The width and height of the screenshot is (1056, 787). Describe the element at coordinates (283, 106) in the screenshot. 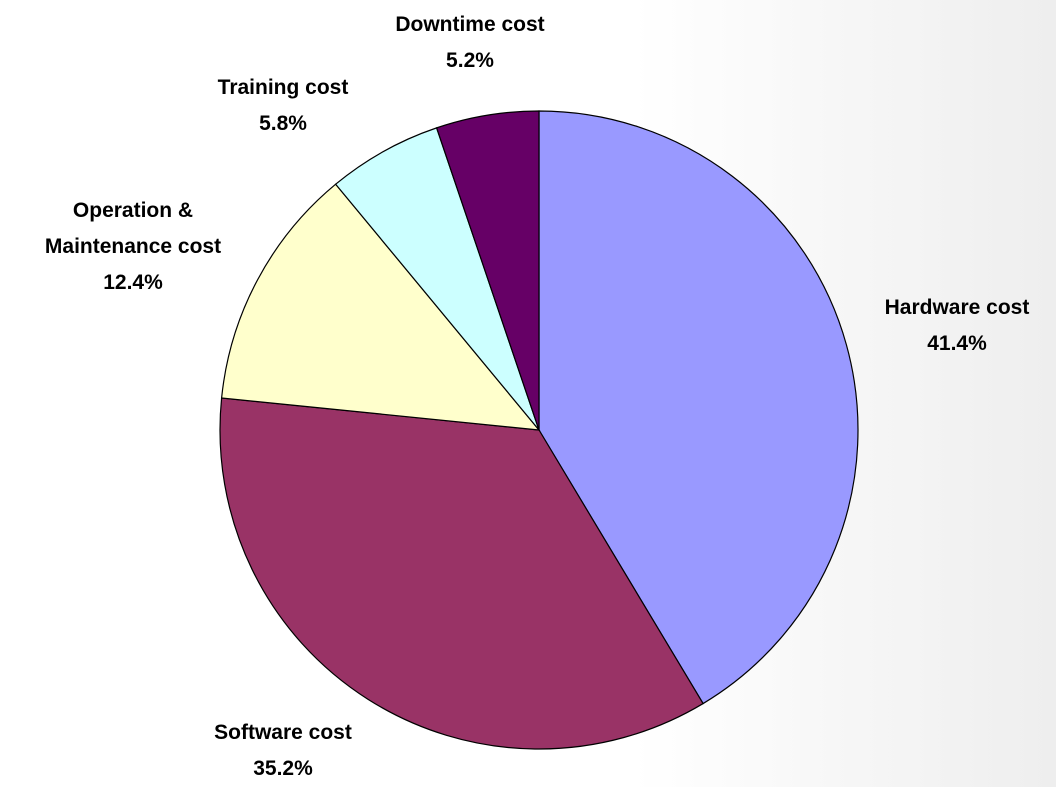

I see `slice-label: Training cost 5.8%` at that location.